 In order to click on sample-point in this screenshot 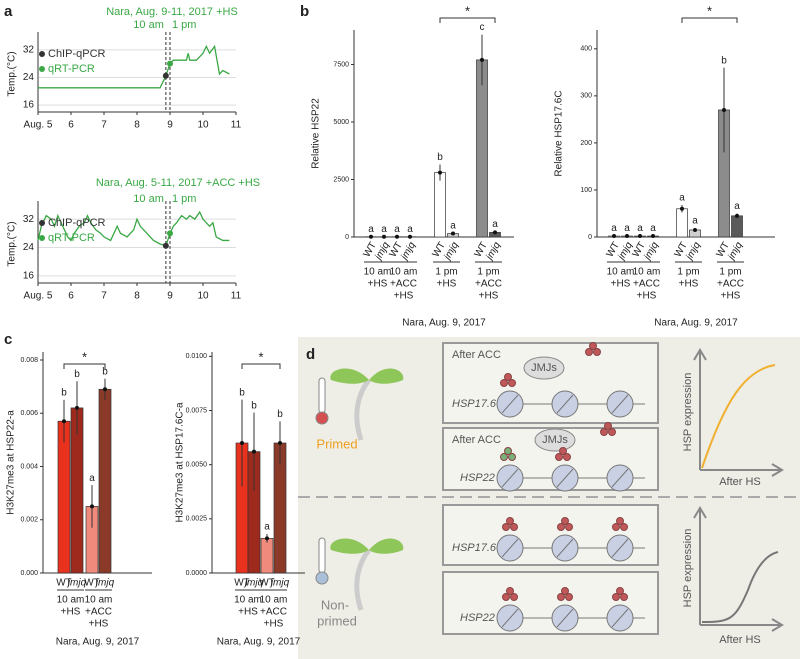, I will do `click(170, 233)`.